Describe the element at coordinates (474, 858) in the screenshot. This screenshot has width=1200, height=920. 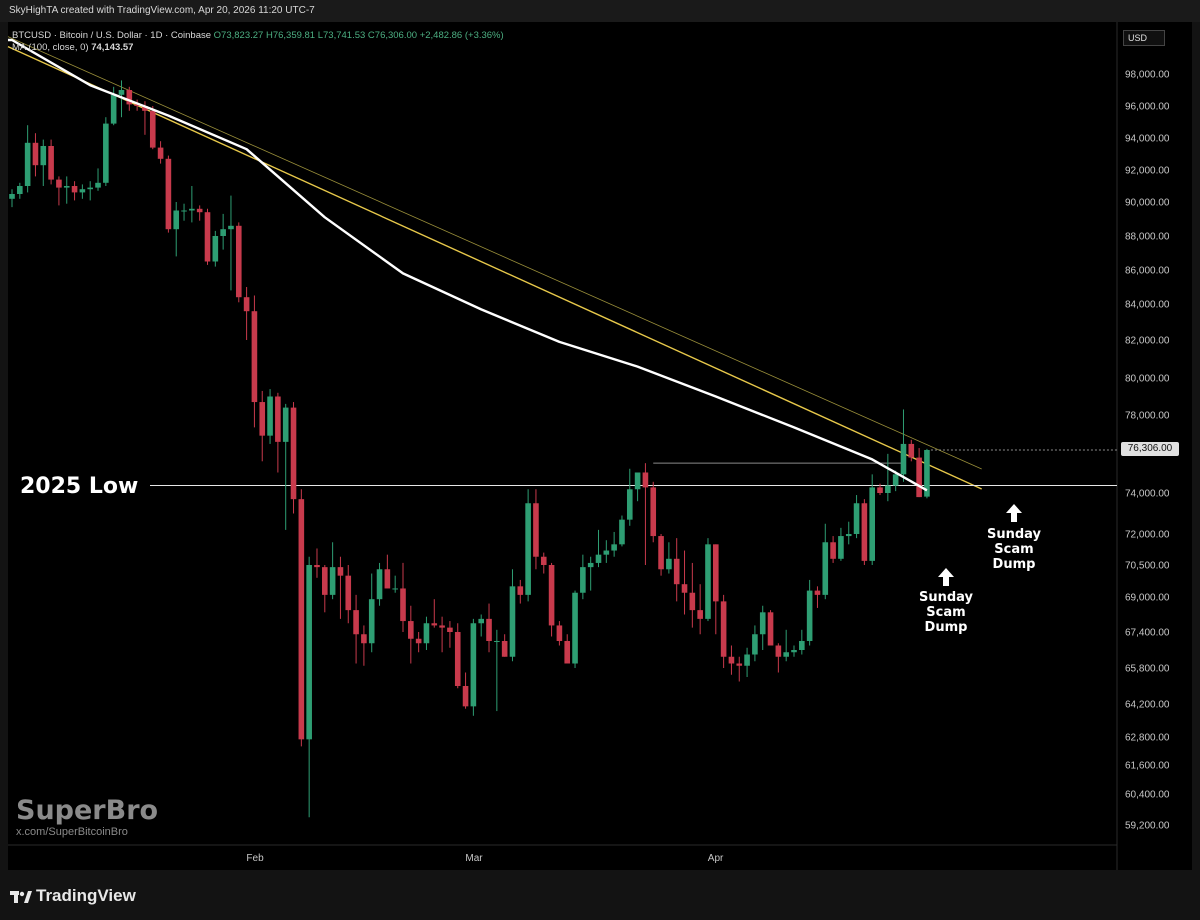
I see `x-tick-label: Mar` at that location.